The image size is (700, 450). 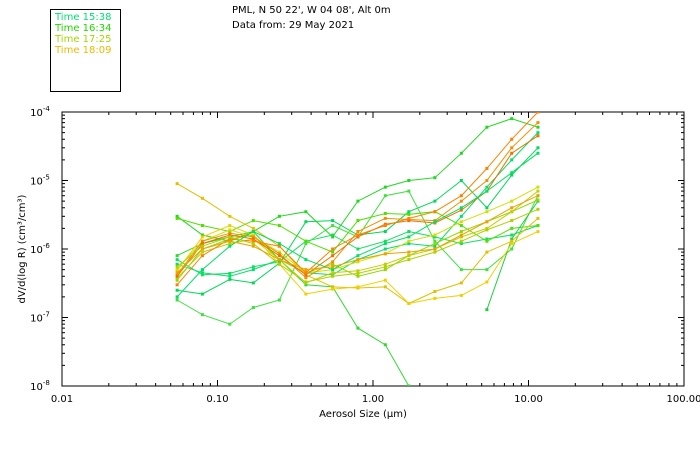 I want to click on x-tick-label: 100.00, so click(x=683, y=399).